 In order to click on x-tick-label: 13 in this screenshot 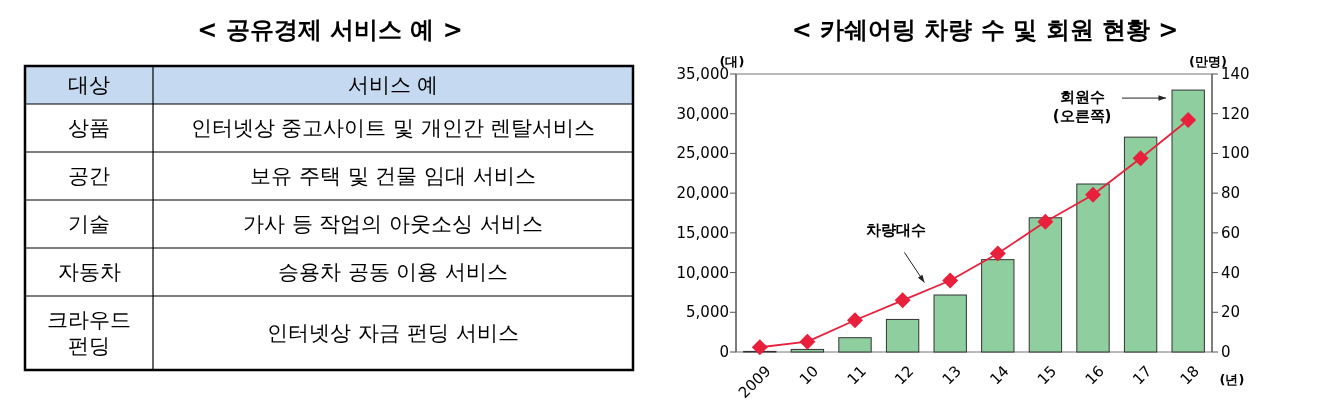, I will do `click(951, 375)`.